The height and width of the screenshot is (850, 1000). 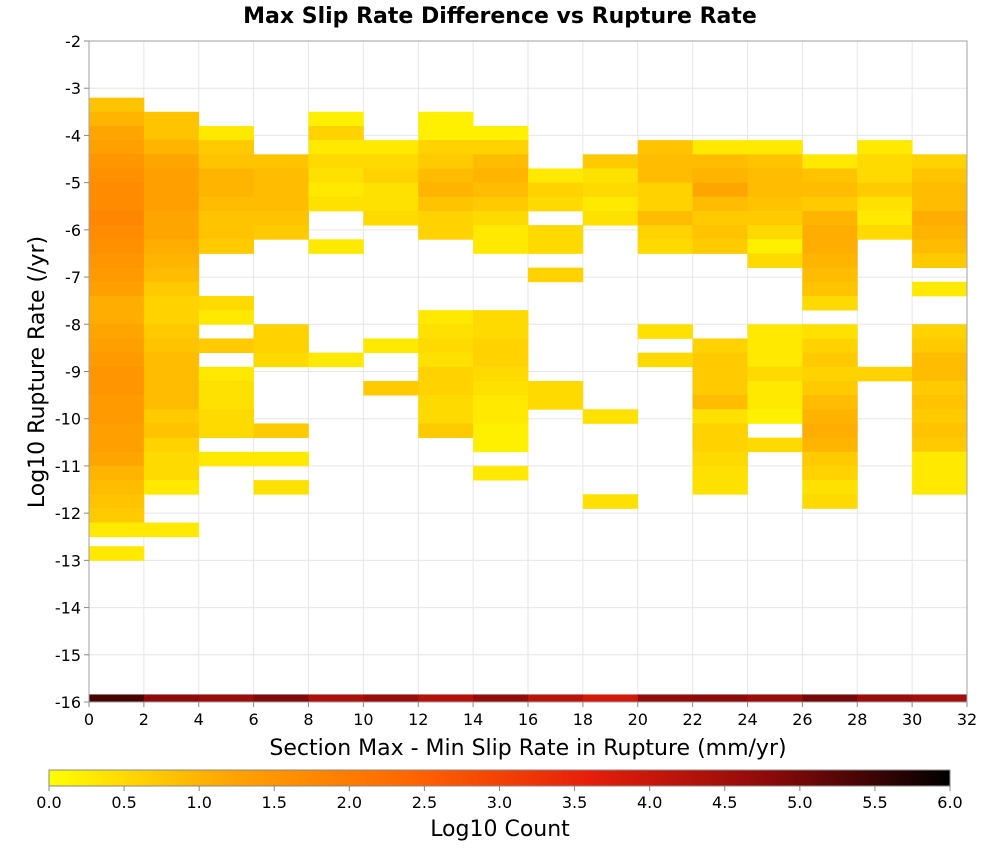 What do you see at coordinates (473, 719) in the screenshot?
I see `x-tick-label: 14` at bounding box center [473, 719].